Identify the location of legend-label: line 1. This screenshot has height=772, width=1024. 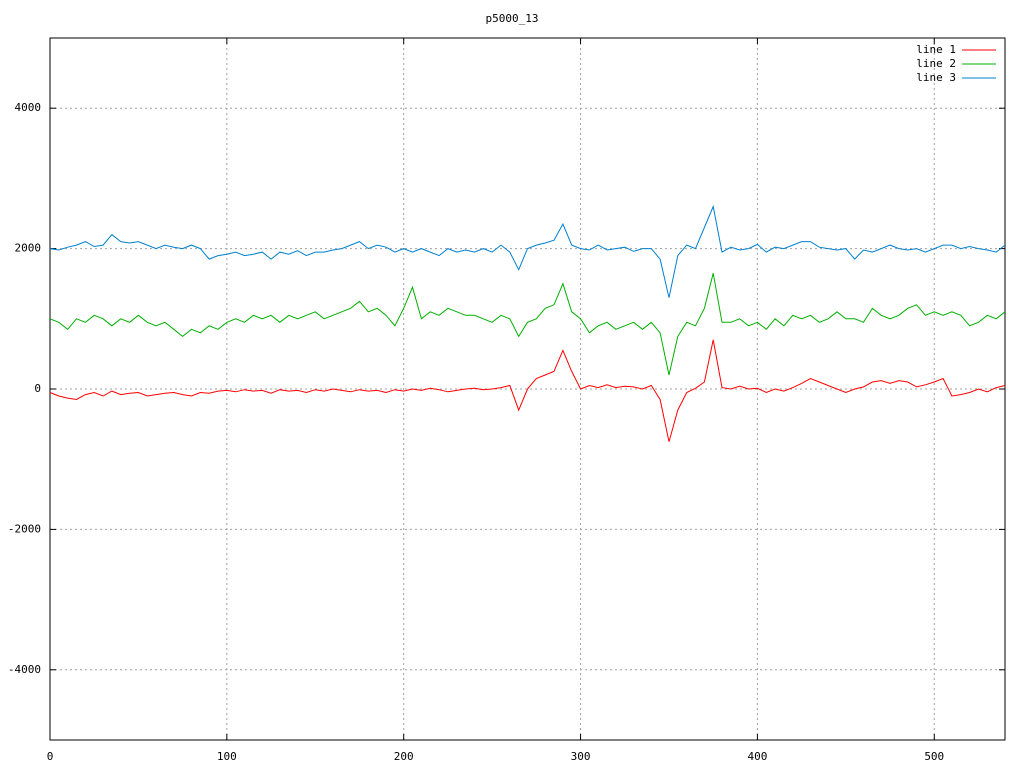
(936, 49).